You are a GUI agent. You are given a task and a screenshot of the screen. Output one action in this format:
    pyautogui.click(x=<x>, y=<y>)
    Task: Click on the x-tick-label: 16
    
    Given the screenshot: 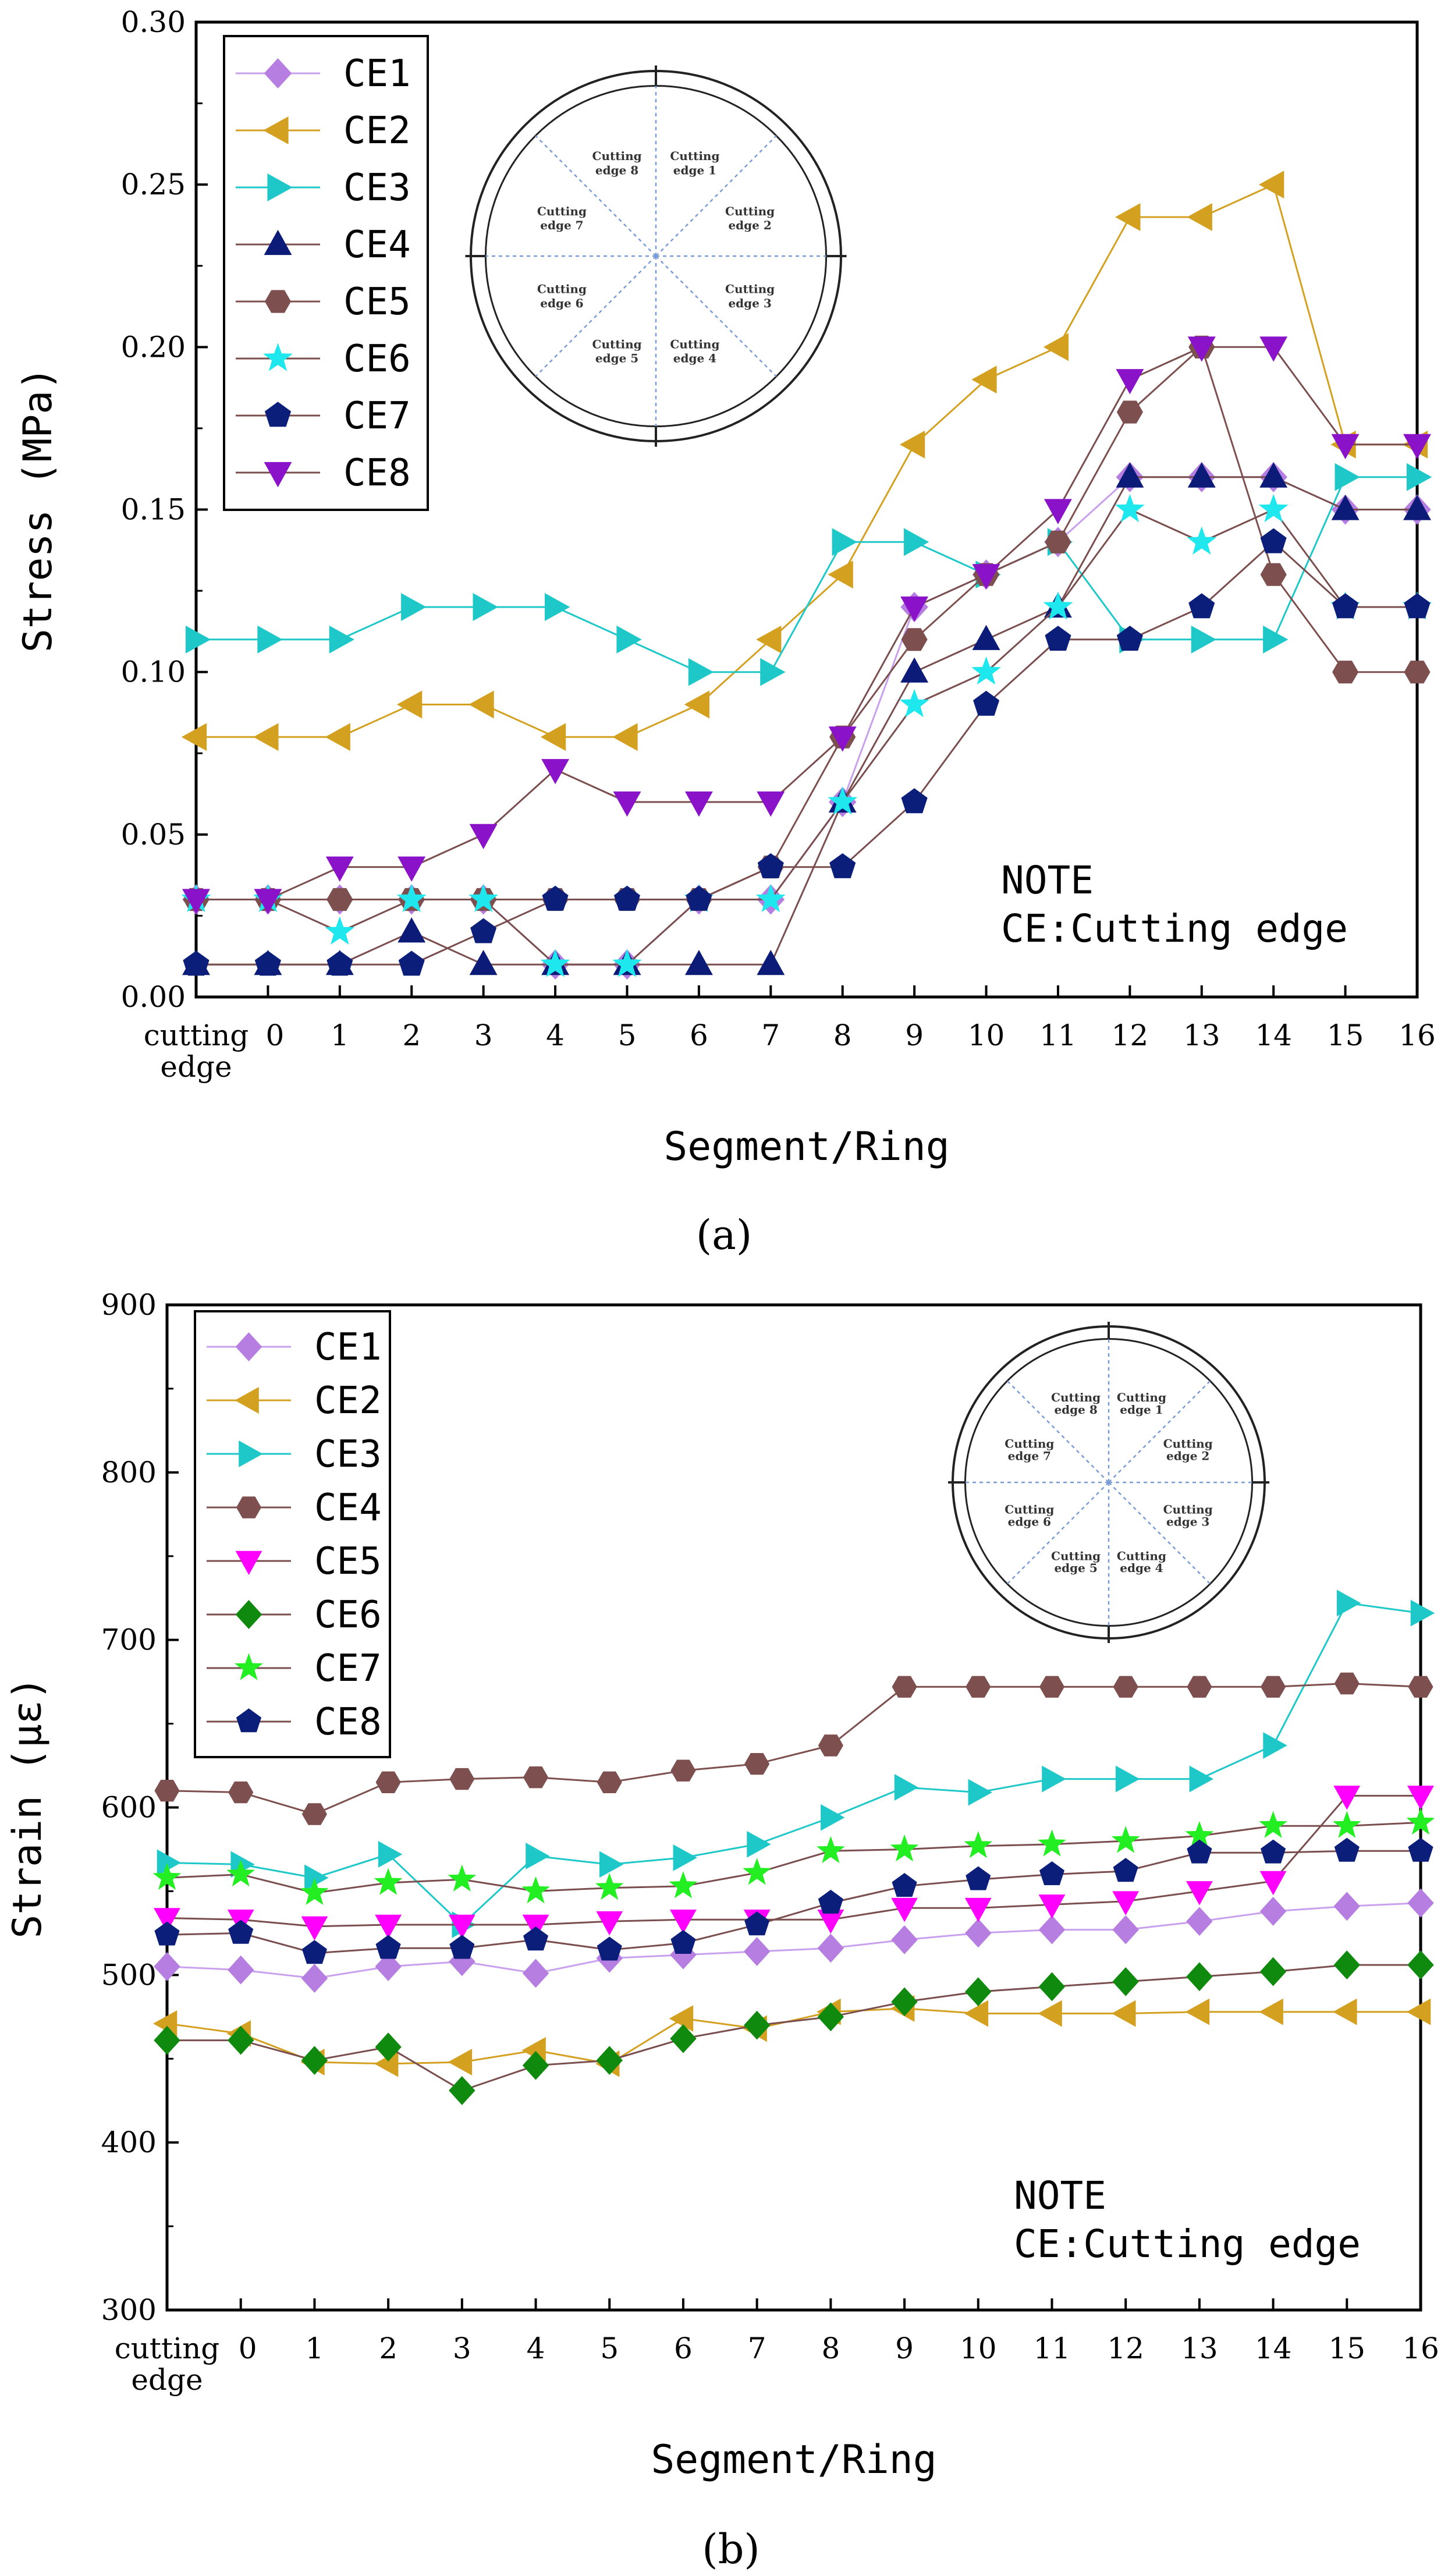 What is the action you would take?
    pyautogui.click(x=1417, y=1036)
    